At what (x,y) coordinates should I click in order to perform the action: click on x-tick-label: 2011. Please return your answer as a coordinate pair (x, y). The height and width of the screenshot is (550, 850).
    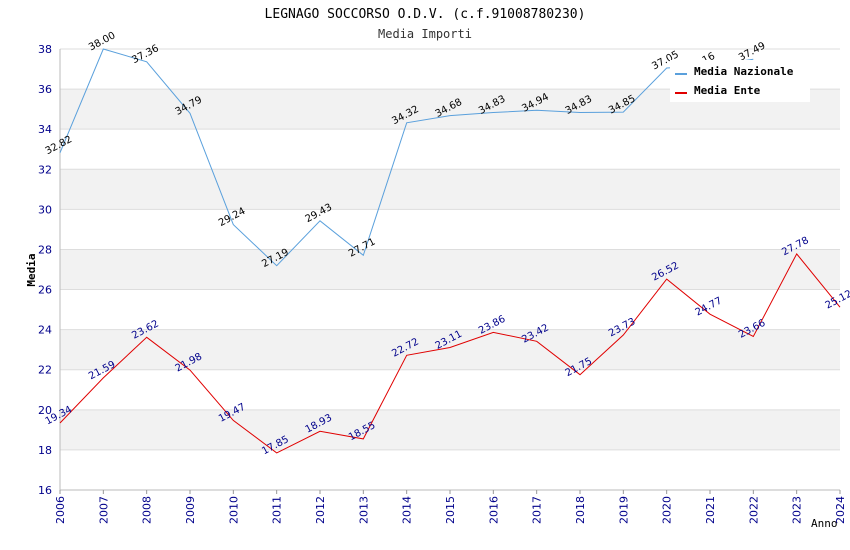
    Looking at the image, I should click on (277, 510).